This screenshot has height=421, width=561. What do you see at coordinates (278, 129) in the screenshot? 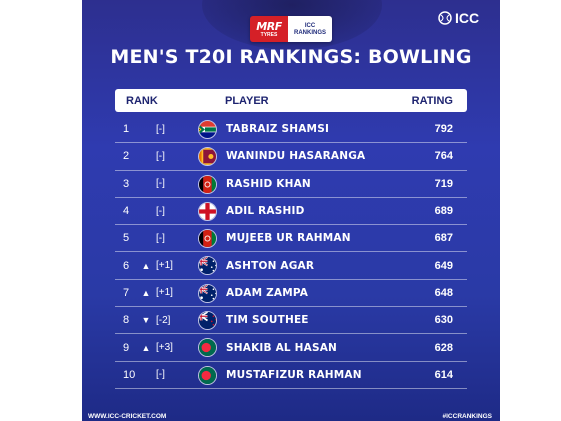
I see `row-player: TABRAIZ SHAMSI` at bounding box center [278, 129].